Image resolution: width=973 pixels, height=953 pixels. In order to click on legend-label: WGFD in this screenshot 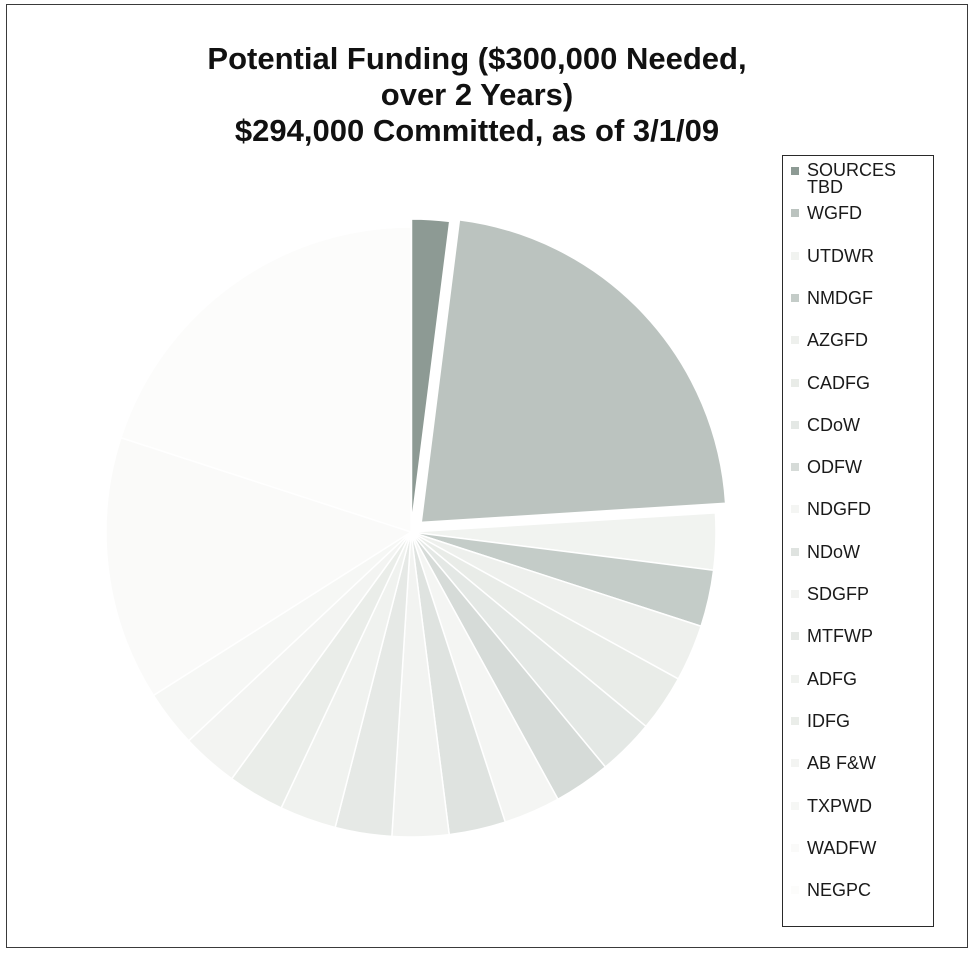, I will do `click(834, 213)`.